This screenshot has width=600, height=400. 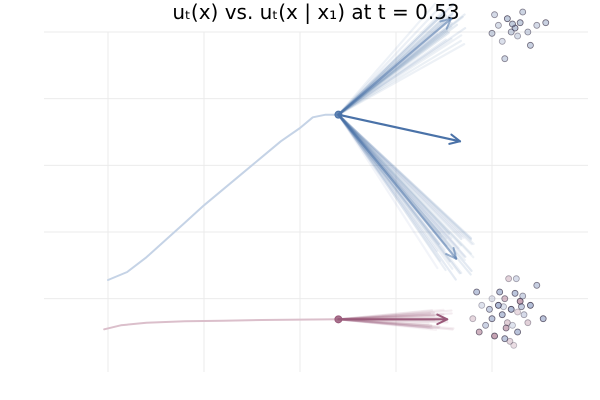 What do you see at coordinates (338, 114) in the screenshot?
I see `start-point-blue` at bounding box center [338, 114].